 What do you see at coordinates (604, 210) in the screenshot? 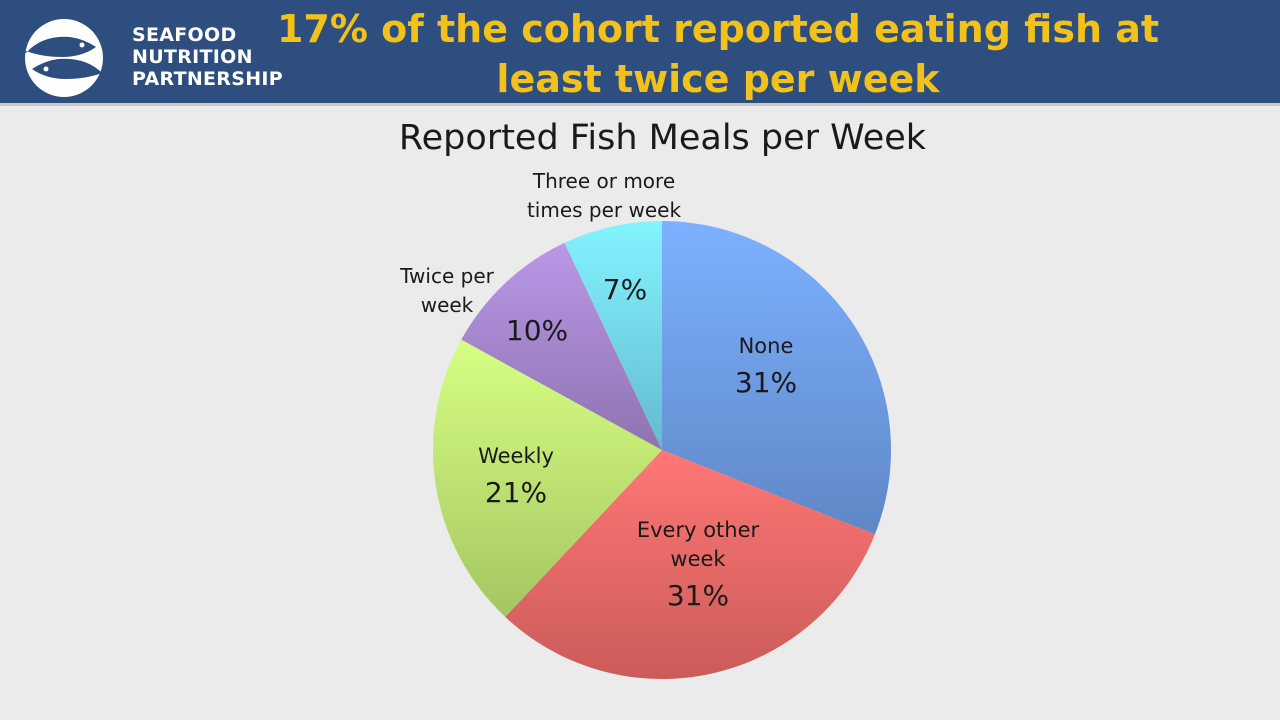
I see `slice-category-label: times per week` at bounding box center [604, 210].